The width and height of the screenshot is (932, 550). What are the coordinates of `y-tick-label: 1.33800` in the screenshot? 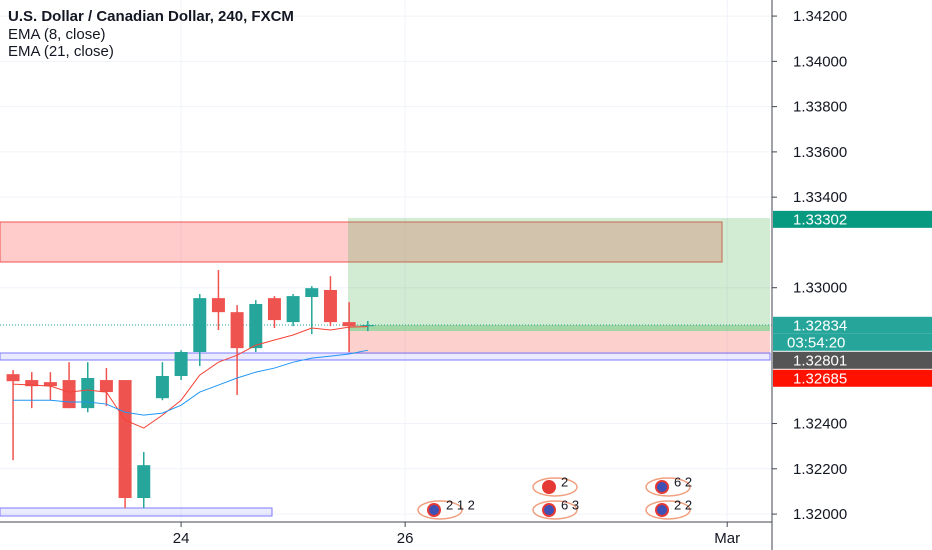 It's located at (820, 107).